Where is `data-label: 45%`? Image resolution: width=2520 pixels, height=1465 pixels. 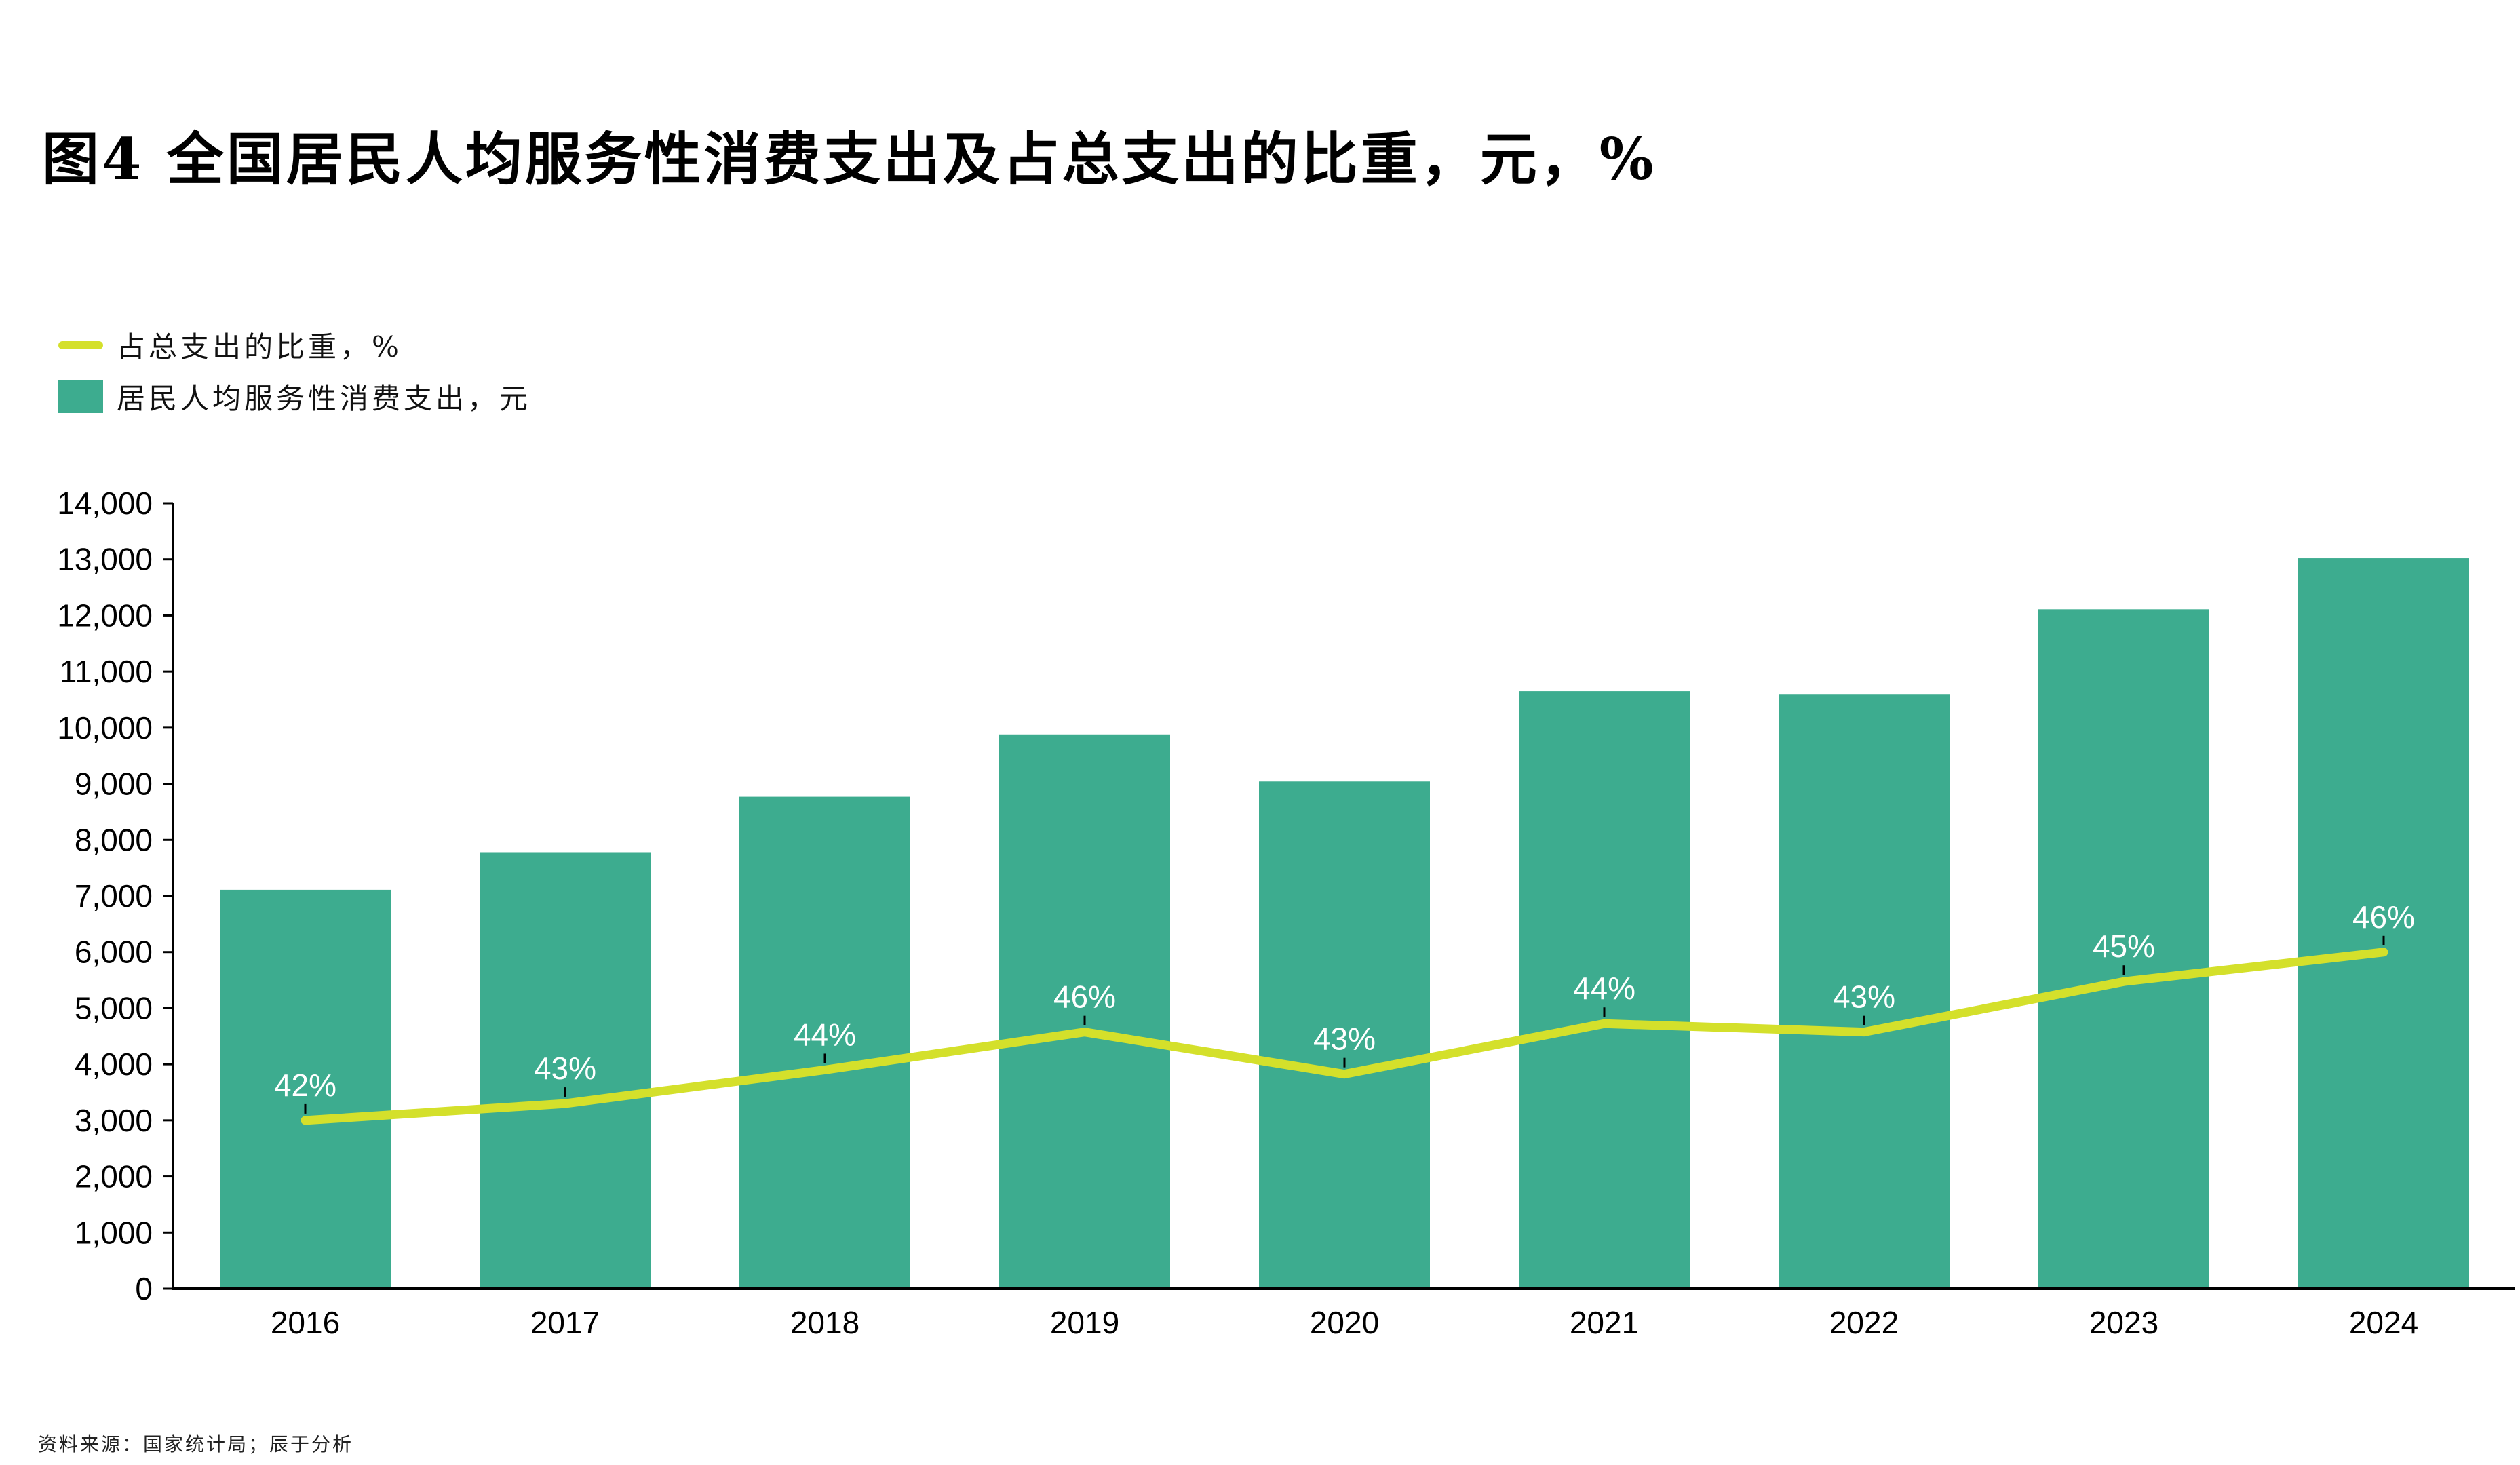 data-label: 45% is located at coordinates (2124, 946).